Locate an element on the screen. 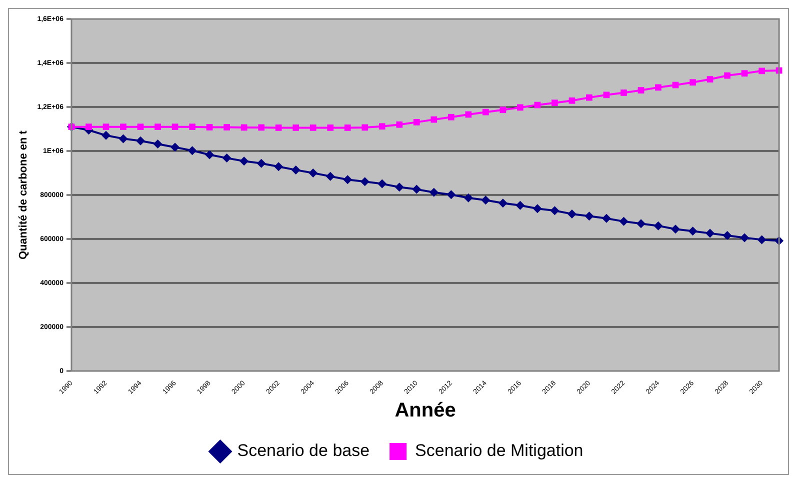 This screenshot has height=483, width=797. legend-label: Scenario de Mitigation is located at coordinates (499, 450).